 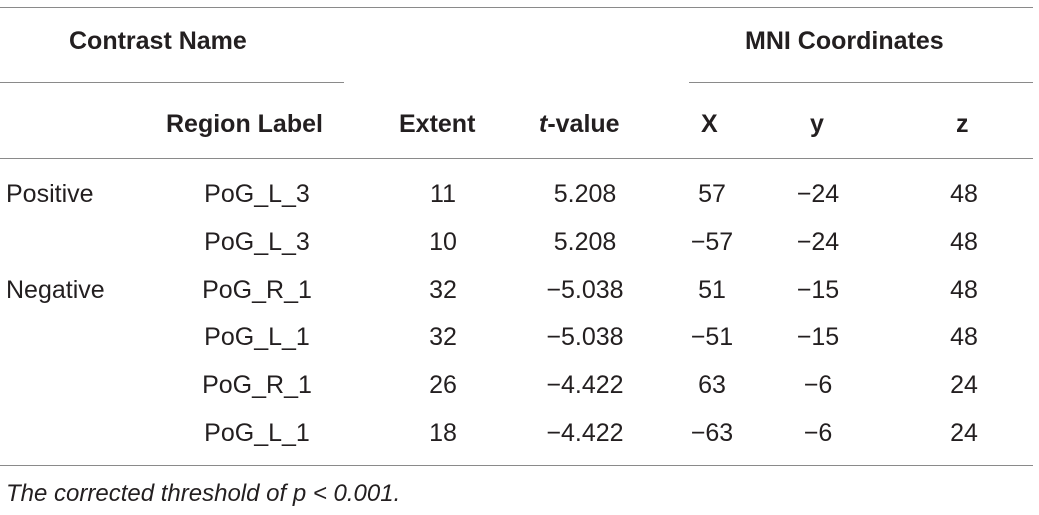 I want to click on contrast-cell: Positive, so click(x=50, y=194).